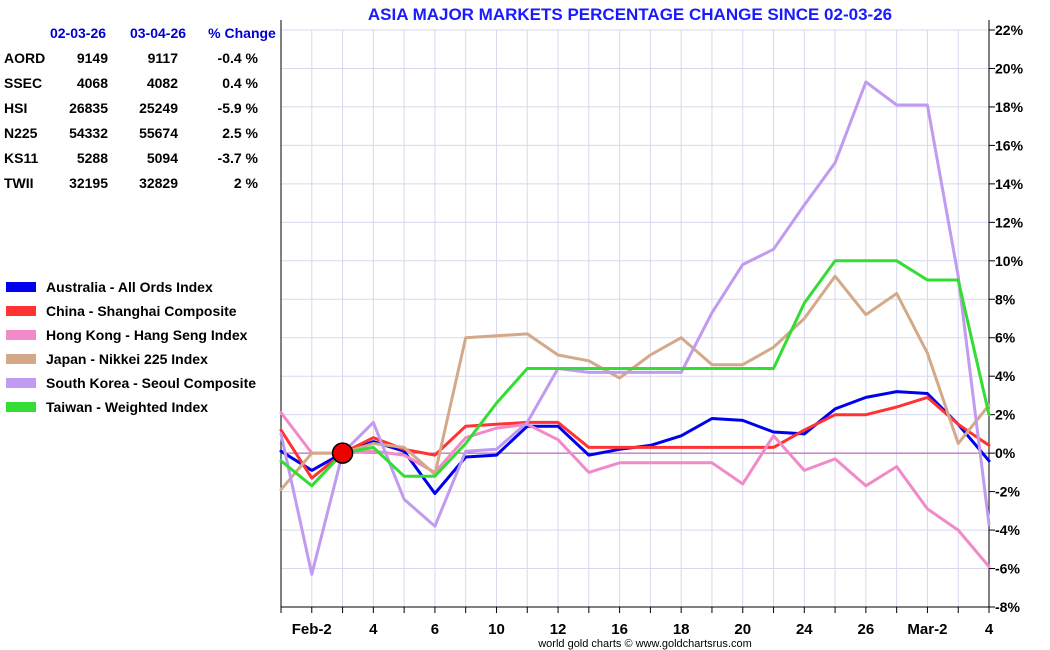 The height and width of the screenshot is (650, 1050). What do you see at coordinates (635, 437) in the screenshot?
I see `series-line-ssec` at bounding box center [635, 437].